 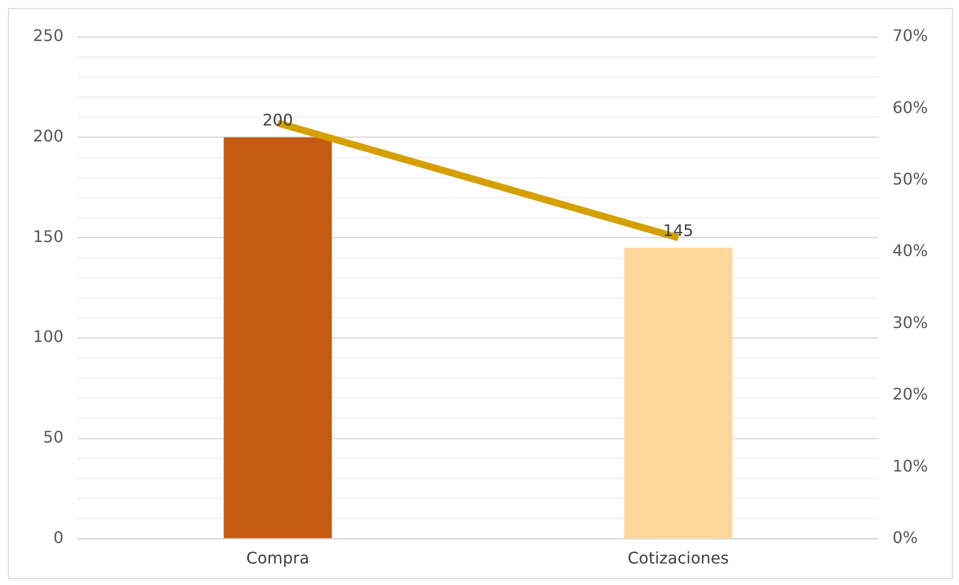 What do you see at coordinates (53, 437) in the screenshot?
I see `y-tick-label: 50` at bounding box center [53, 437].